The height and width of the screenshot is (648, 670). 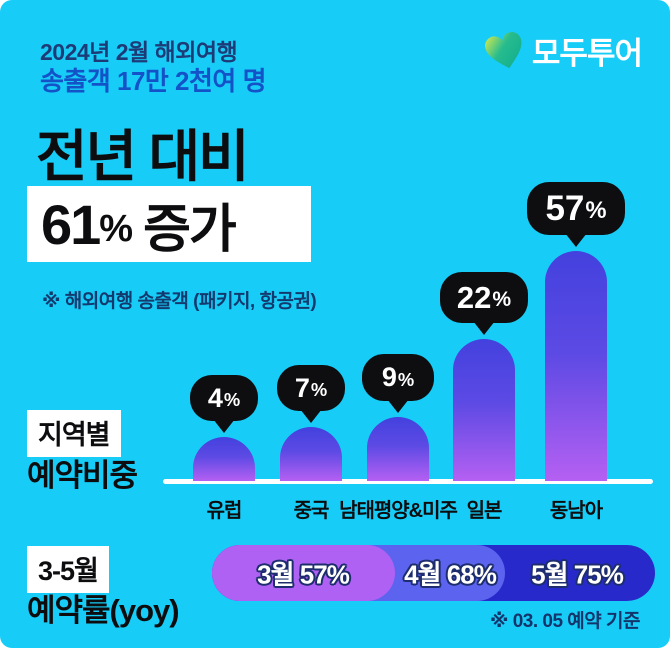 What do you see at coordinates (139, 52) in the screenshot?
I see `header-date-line: 2024년 2월 해외여행` at bounding box center [139, 52].